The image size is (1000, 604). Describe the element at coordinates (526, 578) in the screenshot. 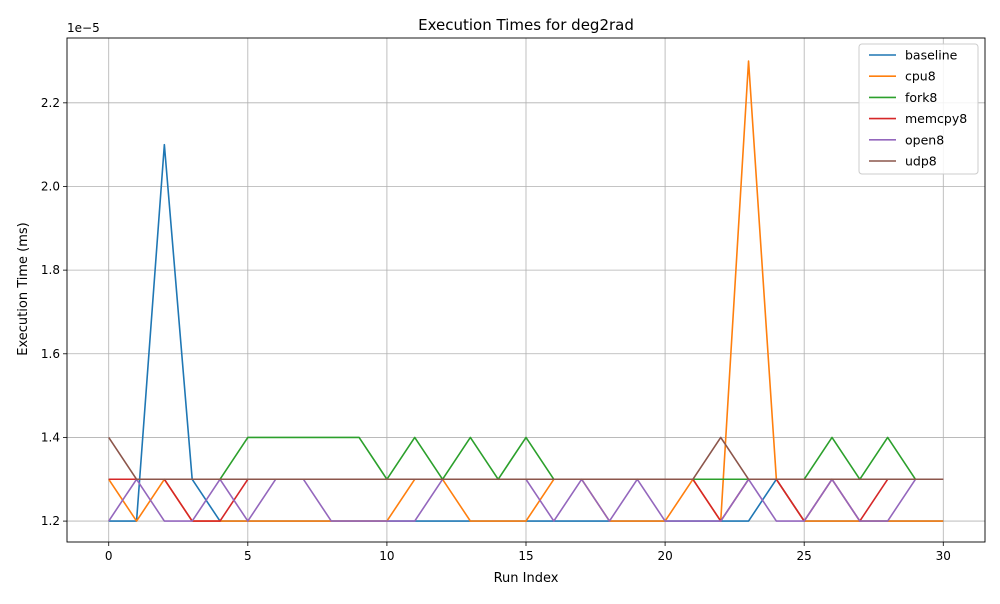

I see `x-axis-label: Run Index` at that location.